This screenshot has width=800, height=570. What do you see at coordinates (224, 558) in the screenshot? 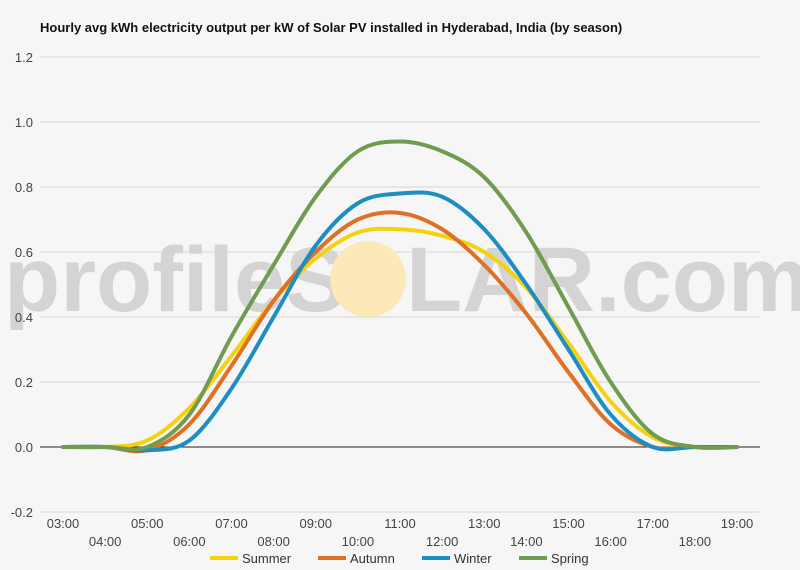
I see `legend-swatch-summer` at bounding box center [224, 558].